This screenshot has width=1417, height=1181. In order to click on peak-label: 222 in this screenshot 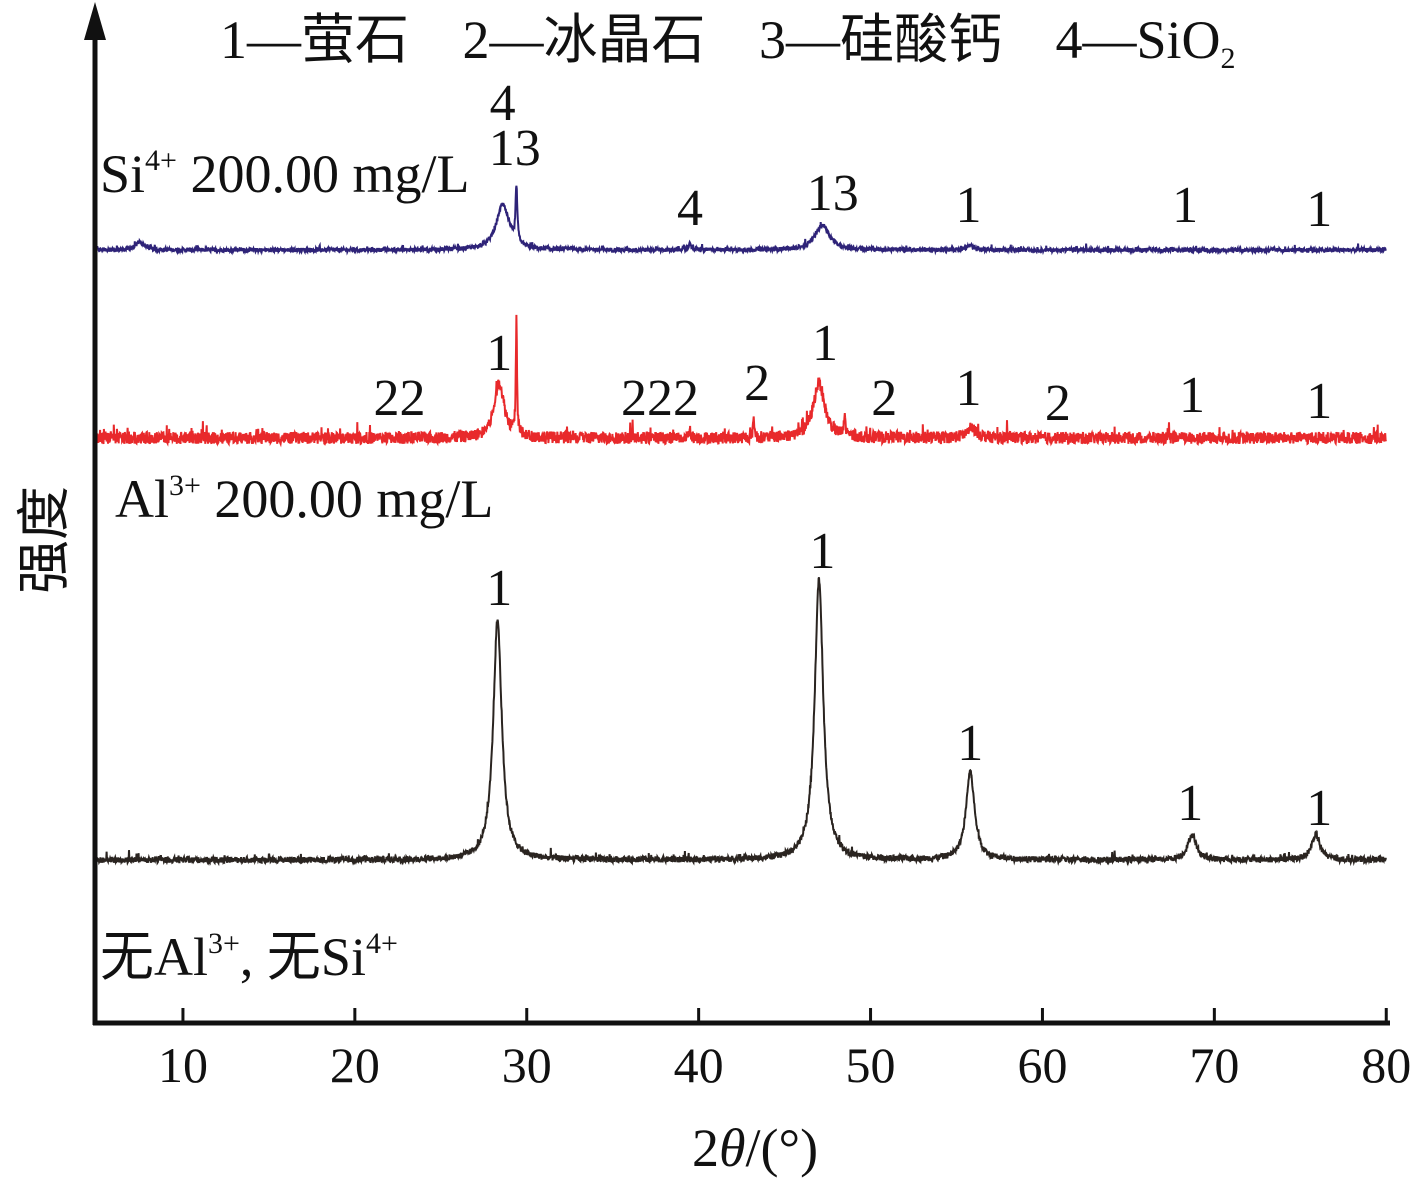, I will do `click(660, 398)`.